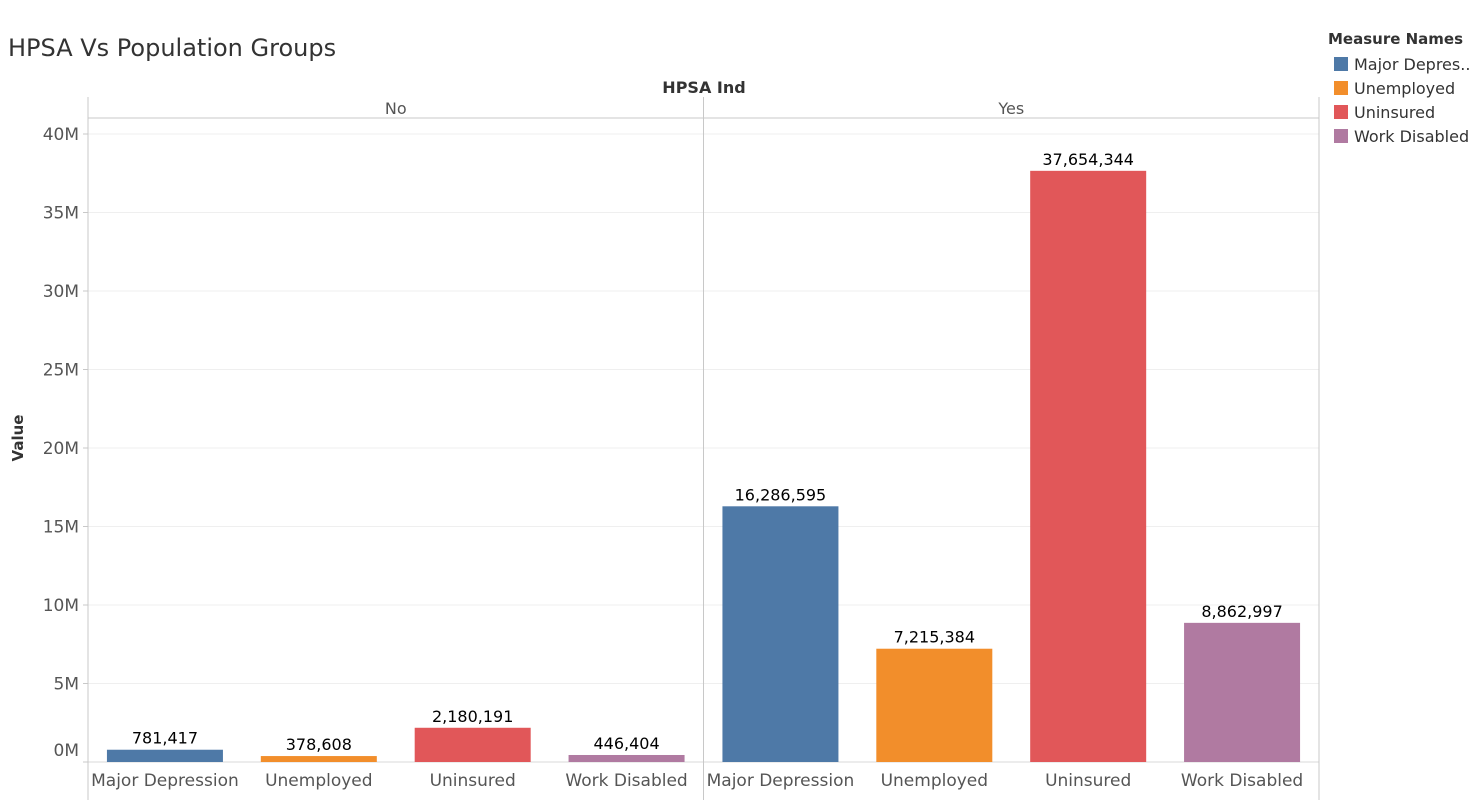  What do you see at coordinates (780, 634) in the screenshot?
I see `bar-yes-major-depression` at bounding box center [780, 634].